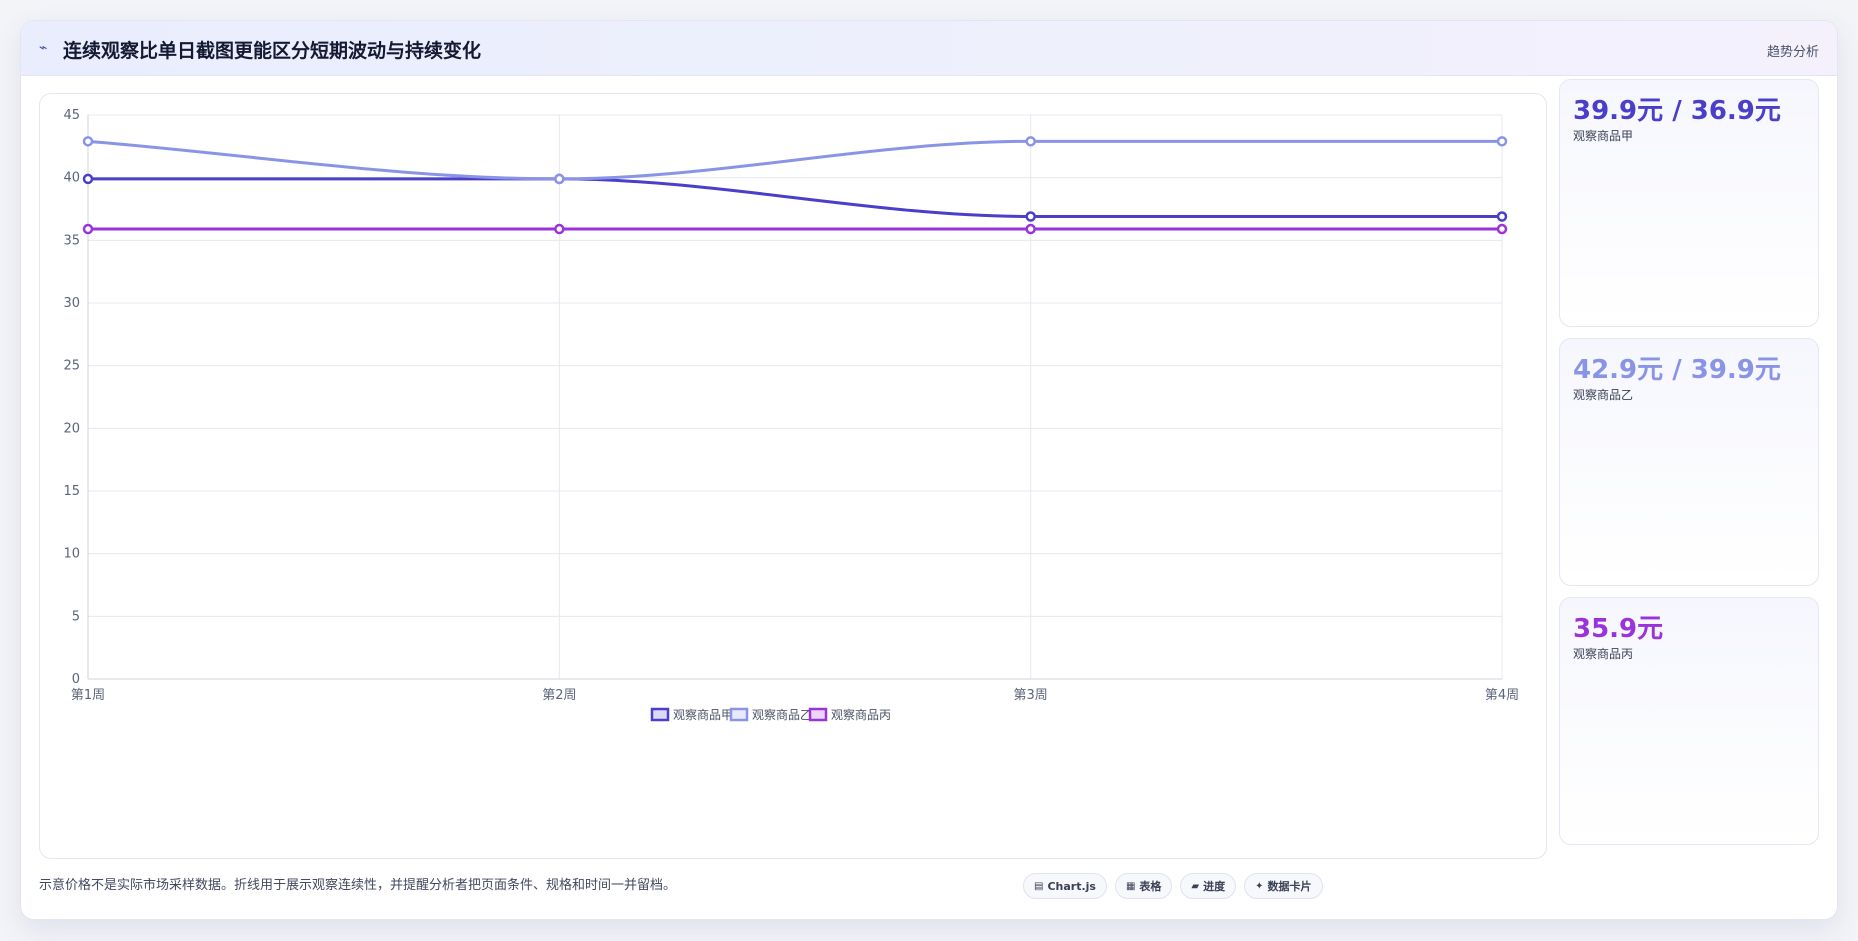  What do you see at coordinates (1603, 654) in the screenshot?
I see `summary-label-c: 观察商品丙` at bounding box center [1603, 654].